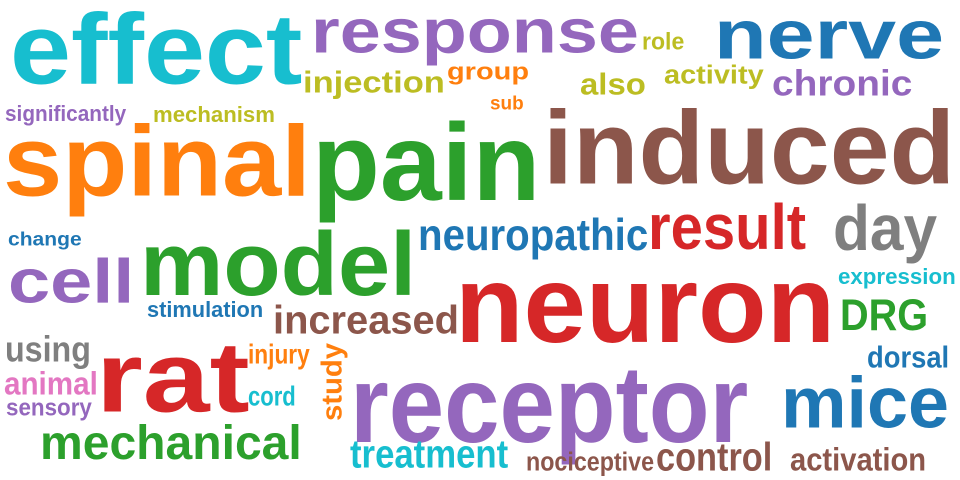  I want to click on word-cell: cell, so click(71, 281).